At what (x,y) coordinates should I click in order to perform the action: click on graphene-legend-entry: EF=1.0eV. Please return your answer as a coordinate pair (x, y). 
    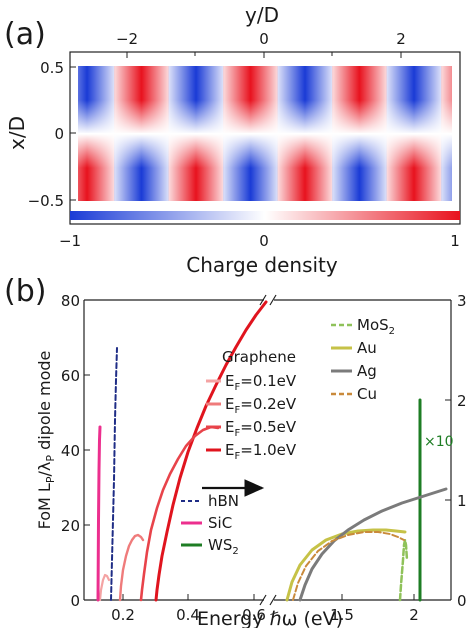
    Looking at the image, I should click on (261, 451).